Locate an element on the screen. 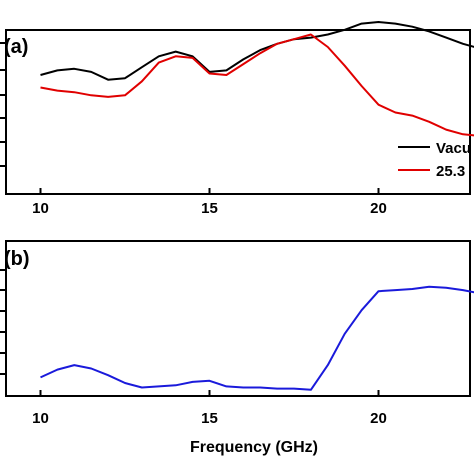  x-tick-label-a-15: 15 is located at coordinates (209, 208).